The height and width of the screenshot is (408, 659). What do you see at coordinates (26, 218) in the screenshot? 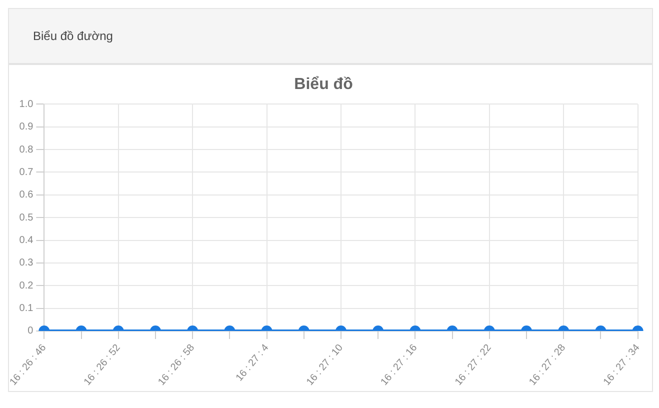
I see `y-tick-label: 0.5` at bounding box center [26, 218].